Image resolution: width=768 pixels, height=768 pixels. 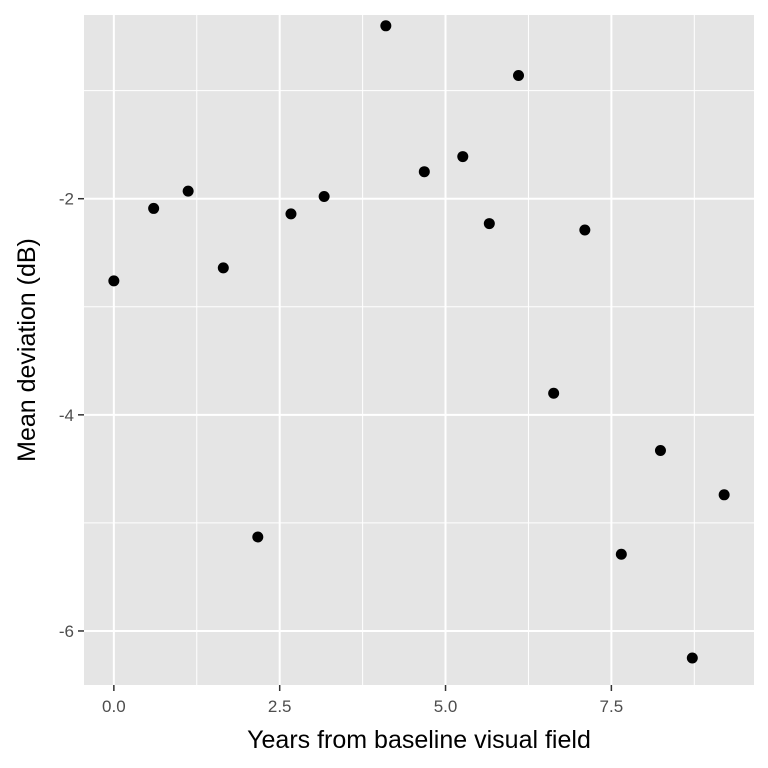 What do you see at coordinates (66, 631) in the screenshot?
I see `y-tick-label: -6` at bounding box center [66, 631].